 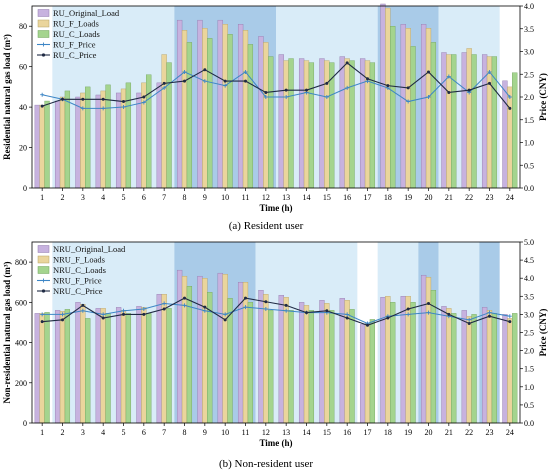 What do you see at coordinates (21, 262) in the screenshot?
I see `y-tick-label: 800` at bounding box center [21, 262].